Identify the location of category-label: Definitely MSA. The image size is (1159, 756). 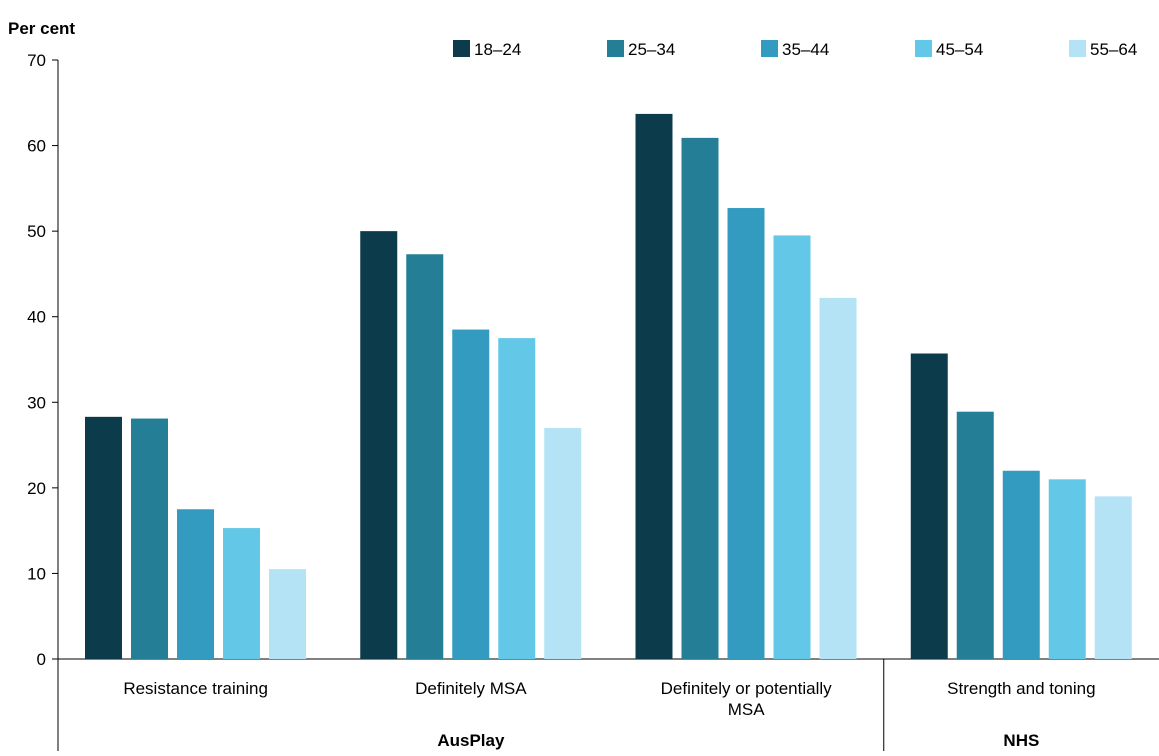
(471, 688).